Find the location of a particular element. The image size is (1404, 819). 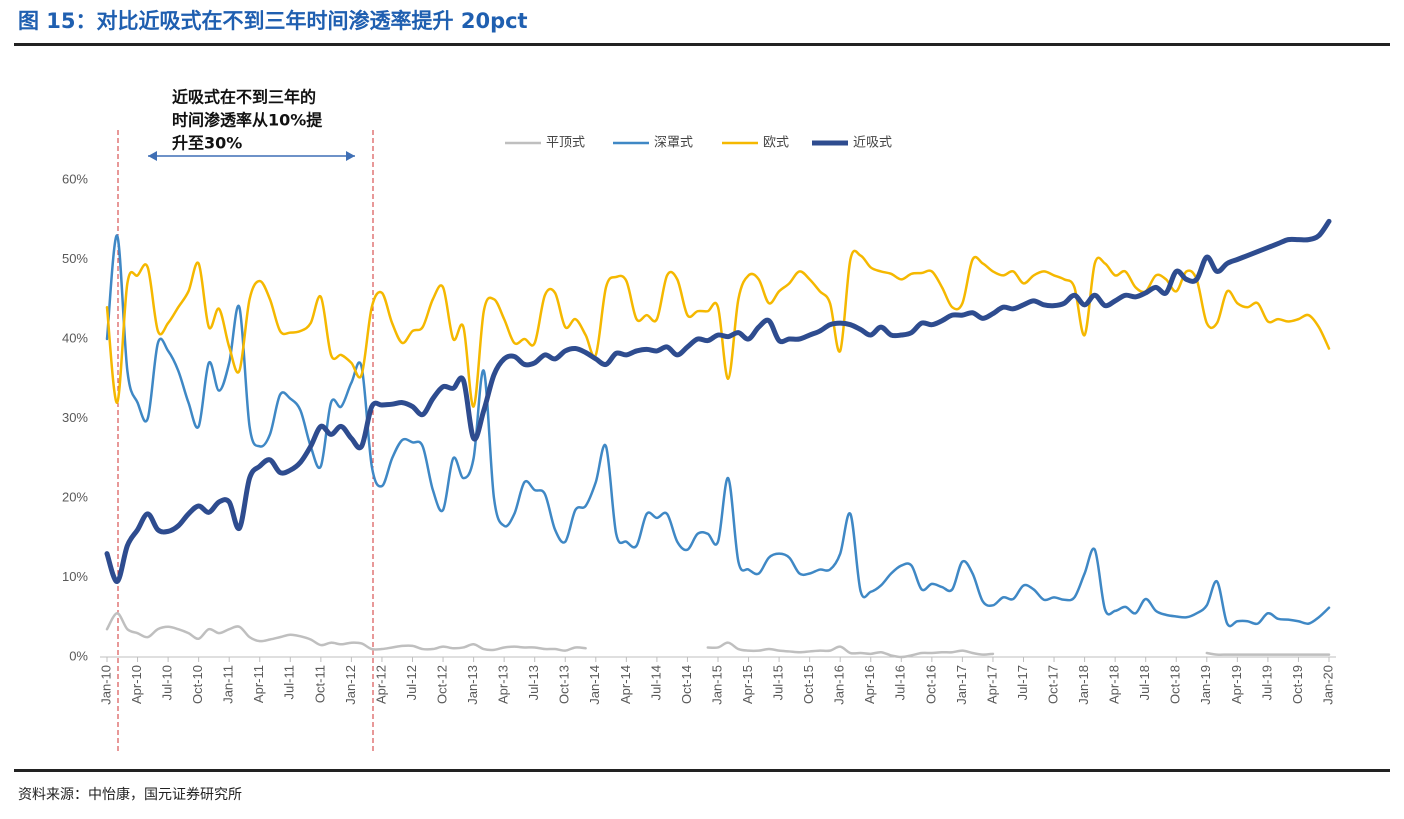

x-tick-label: Jul-19 is located at coordinates (1266, 682).